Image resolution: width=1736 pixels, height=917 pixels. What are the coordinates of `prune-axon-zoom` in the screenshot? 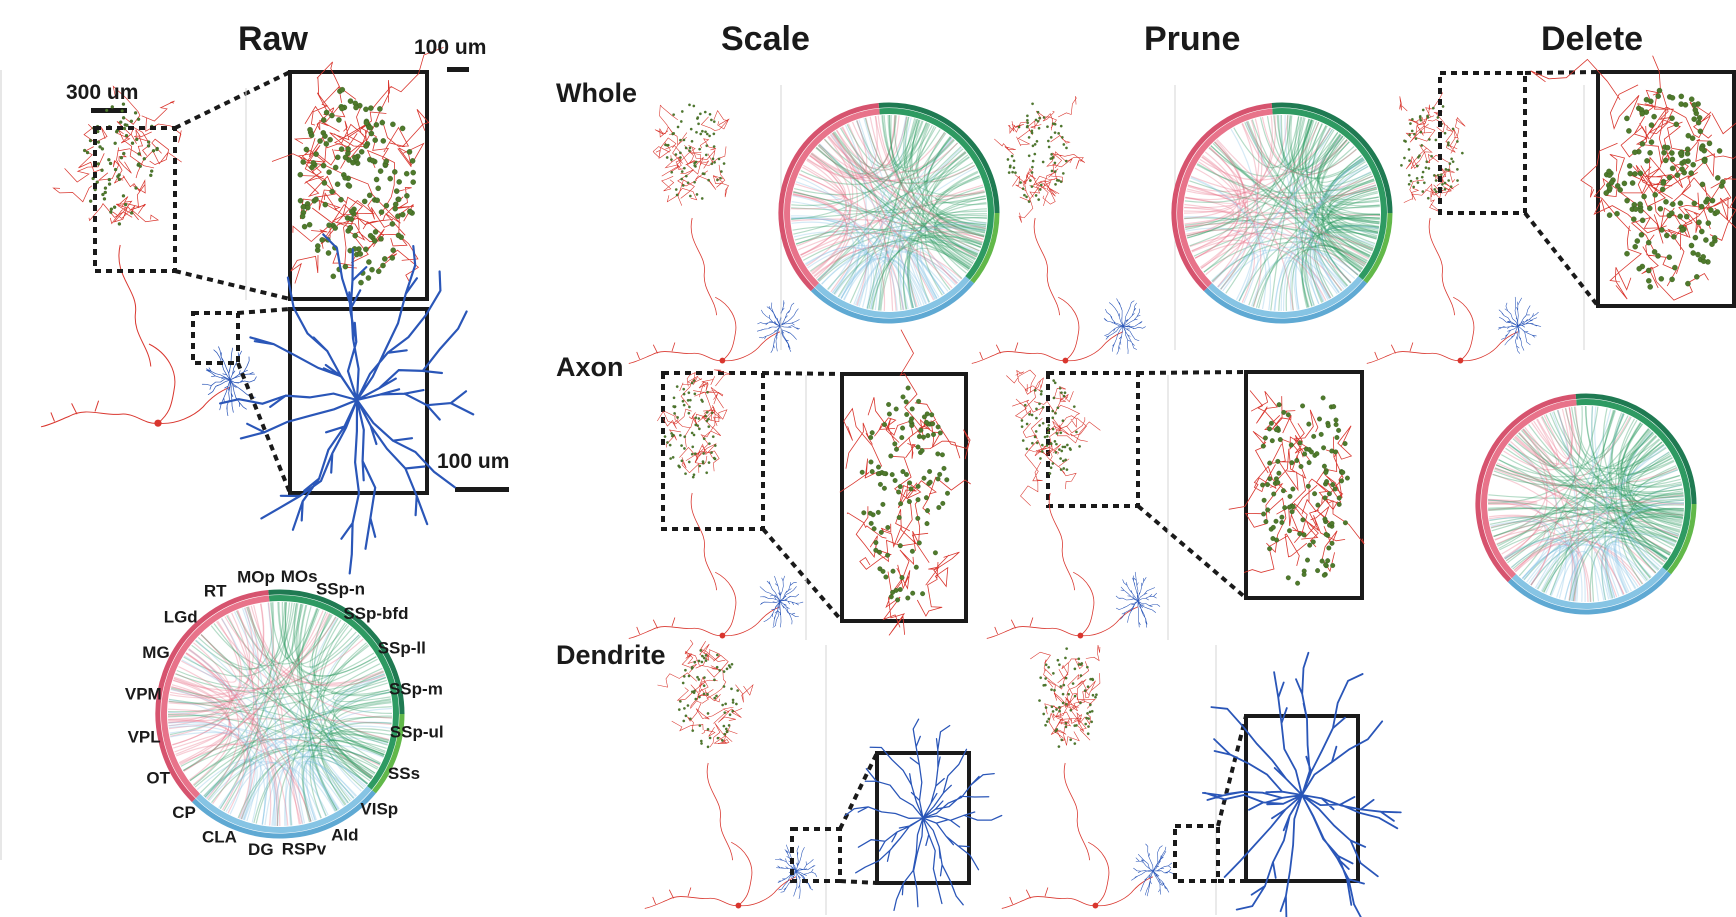 It's located at (1205, 485).